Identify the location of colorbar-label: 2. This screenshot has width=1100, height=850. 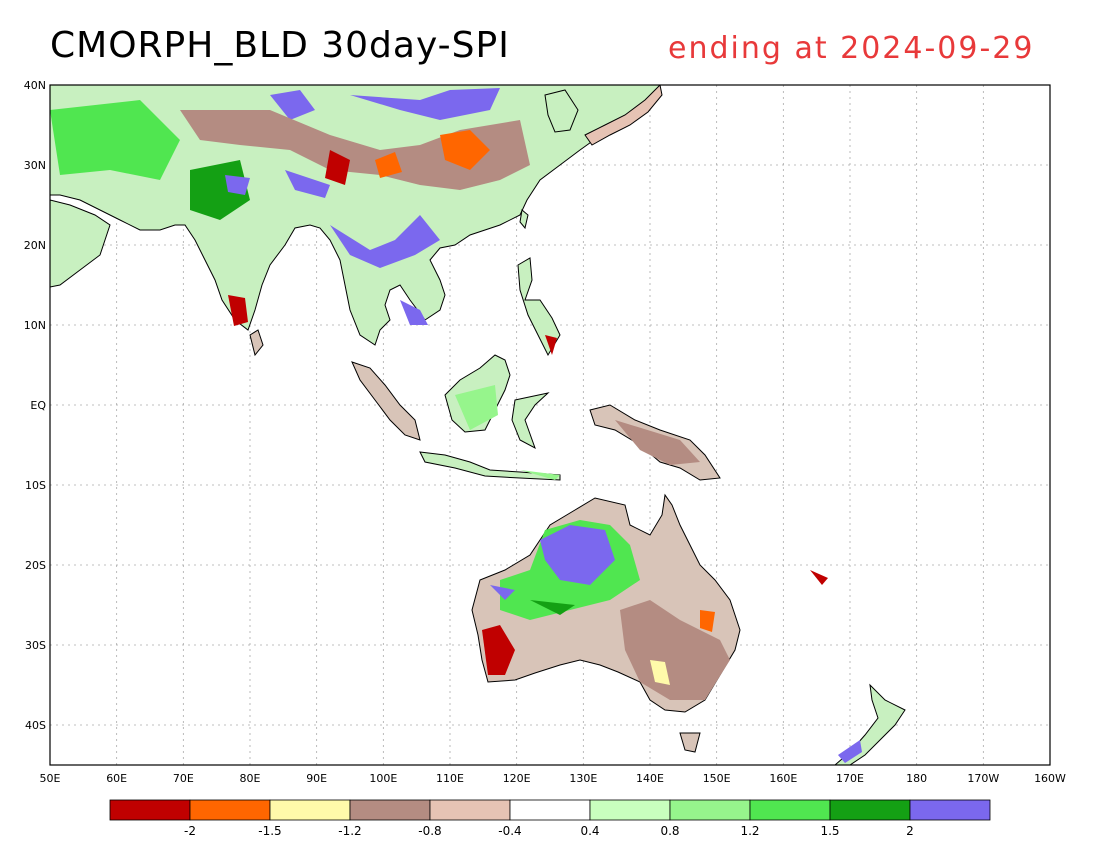
(910, 831).